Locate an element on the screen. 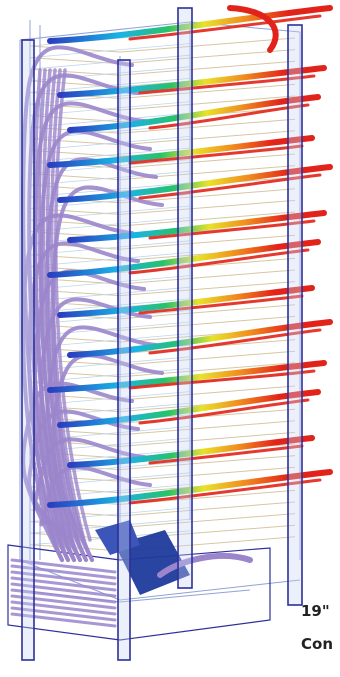 The height and width of the screenshot is (677, 340). base-box is located at coordinates (139, 592).